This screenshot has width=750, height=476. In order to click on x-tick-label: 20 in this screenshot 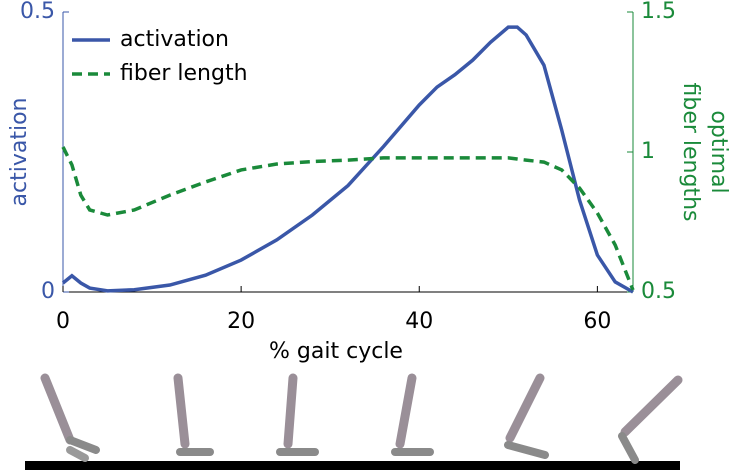, I will do `click(241, 321)`.